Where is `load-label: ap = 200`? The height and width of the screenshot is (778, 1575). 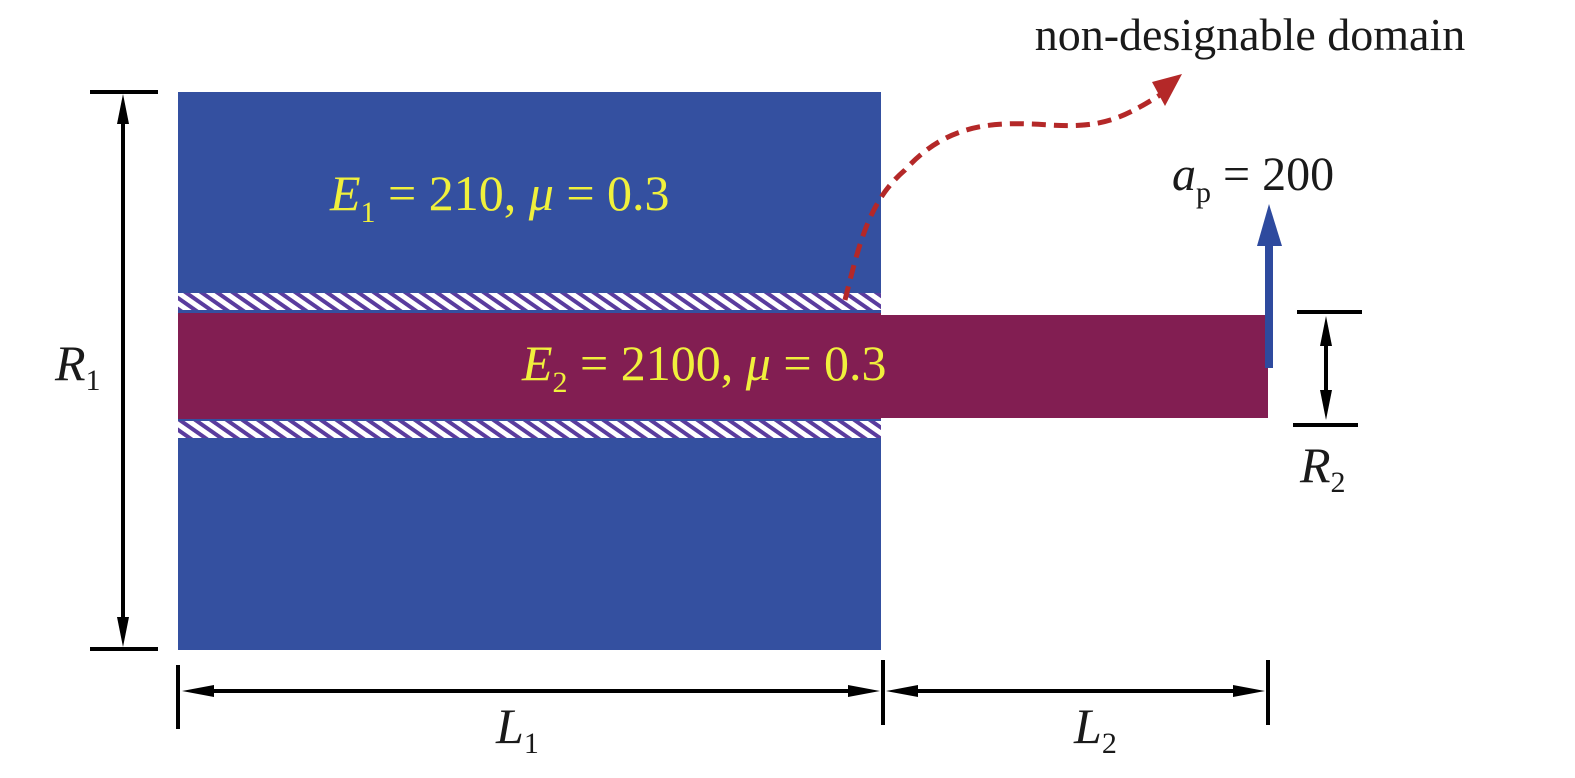
load-label: ap = 200 is located at coordinates (1253, 178).